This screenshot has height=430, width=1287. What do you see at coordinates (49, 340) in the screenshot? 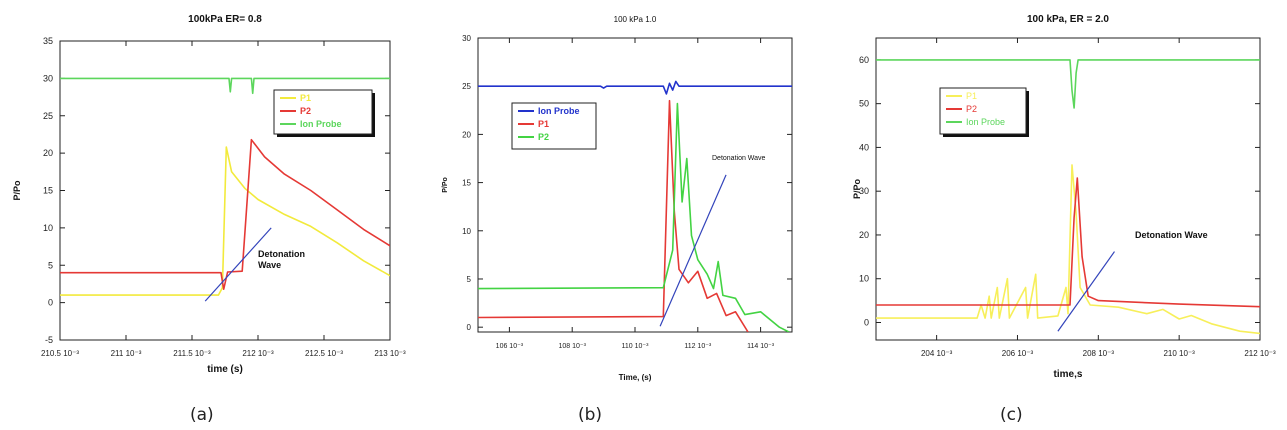
I see `y-tick-label: -5` at bounding box center [49, 340].